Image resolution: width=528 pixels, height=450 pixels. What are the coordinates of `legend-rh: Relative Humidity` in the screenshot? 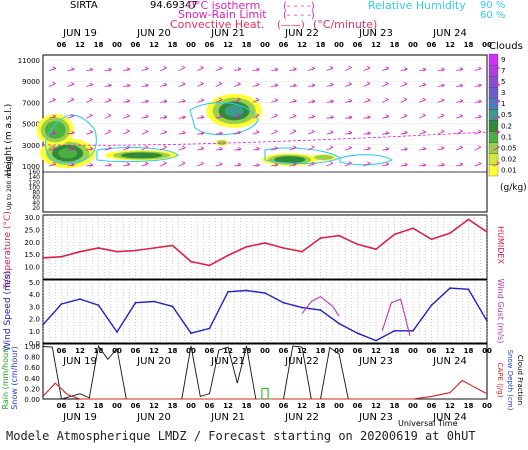 It's located at (417, 6).